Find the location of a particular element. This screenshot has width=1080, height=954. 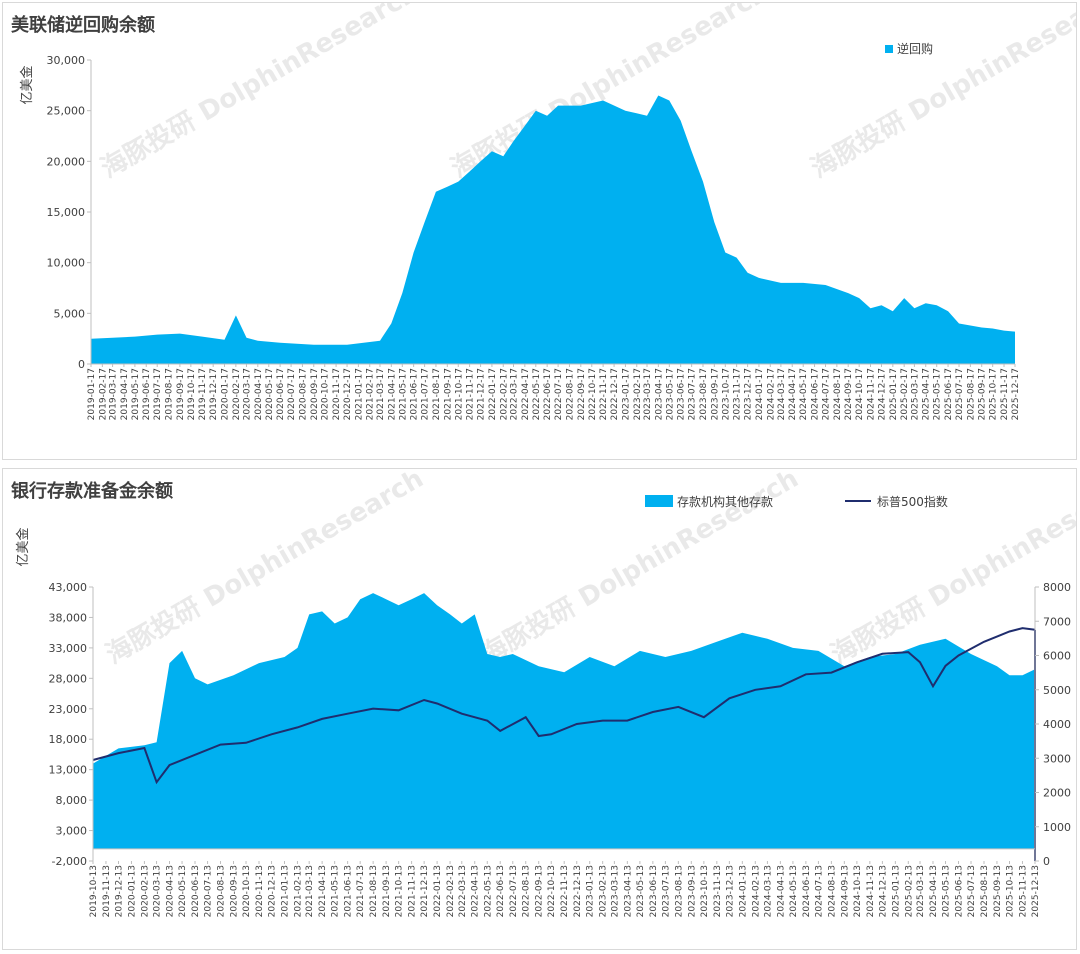

x-tick-label: 2023-05-17 is located at coordinates (670, 394).